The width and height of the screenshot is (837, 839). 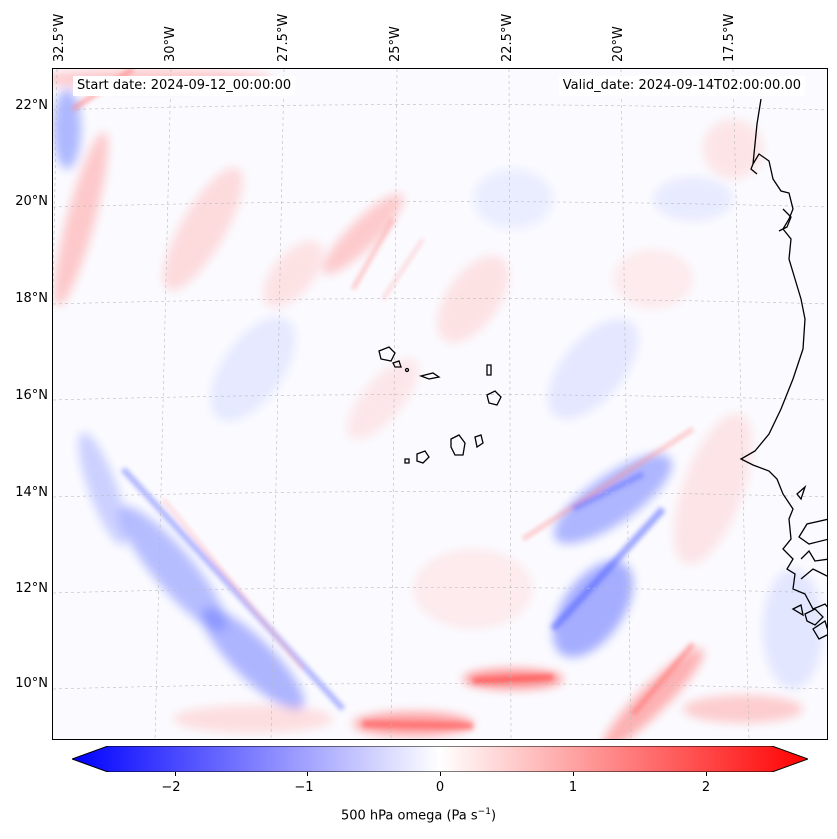 I want to click on lat-label: 10°N, so click(x=31, y=683).